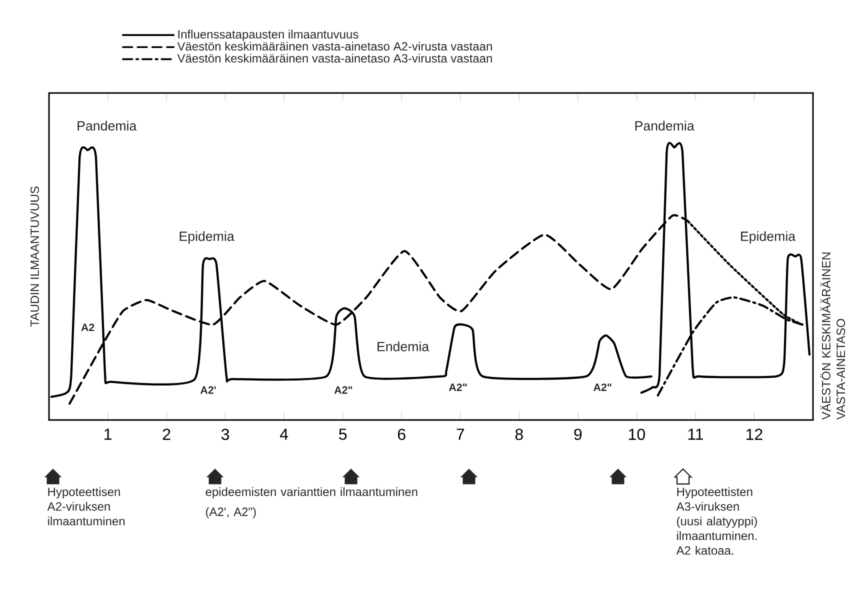 The width and height of the screenshot is (860, 610). I want to click on x-tick-label: 11, so click(695, 434).